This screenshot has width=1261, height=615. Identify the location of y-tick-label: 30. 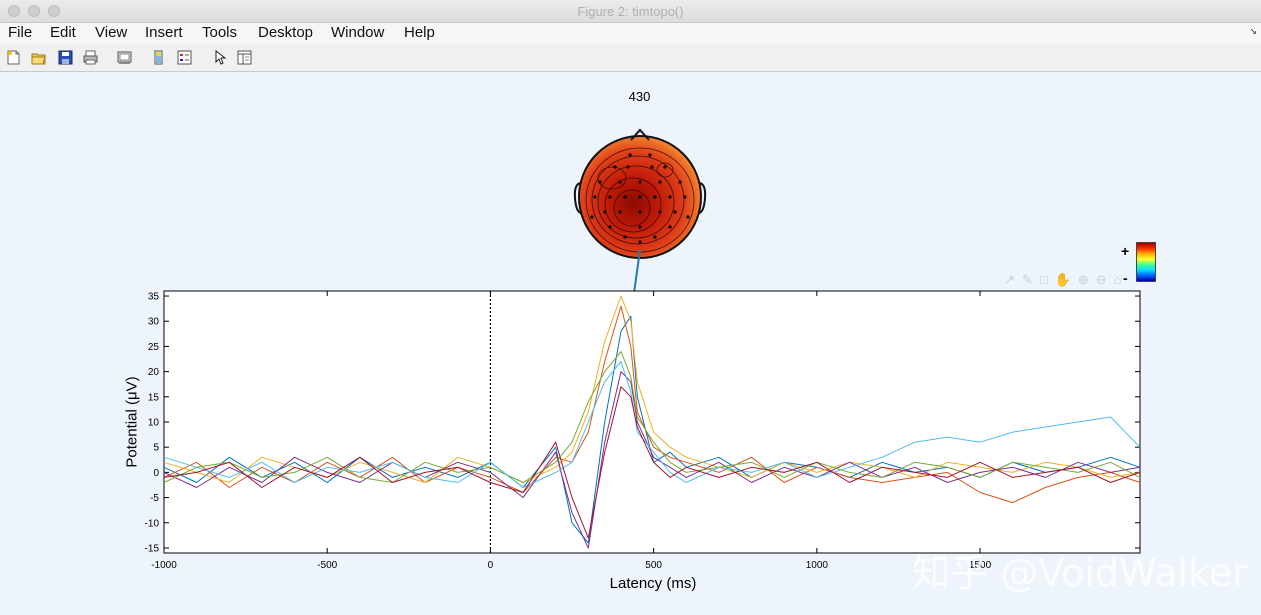
(154, 322).